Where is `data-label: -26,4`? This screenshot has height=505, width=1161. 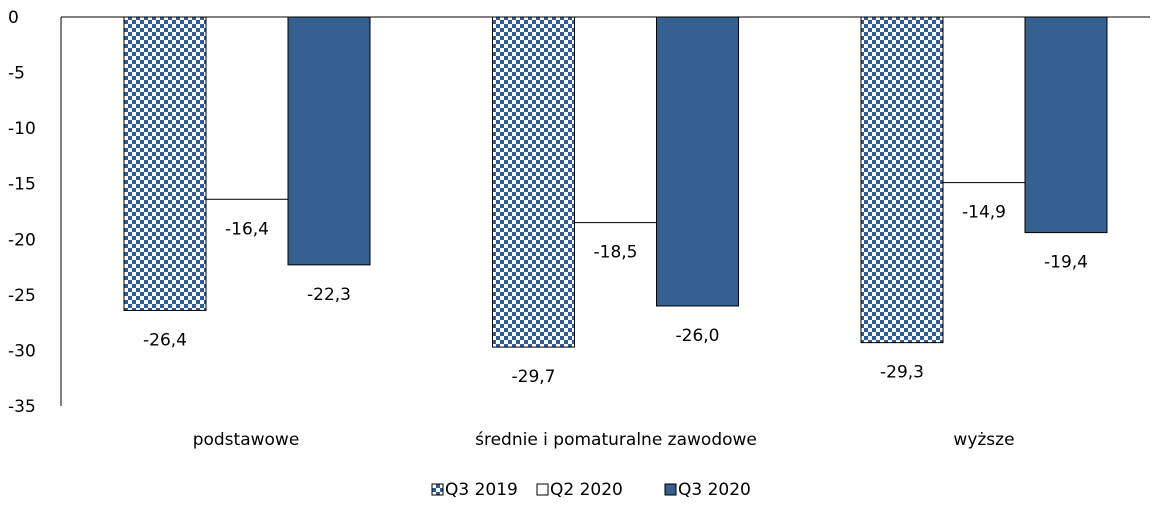 data-label: -26,4 is located at coordinates (165, 340).